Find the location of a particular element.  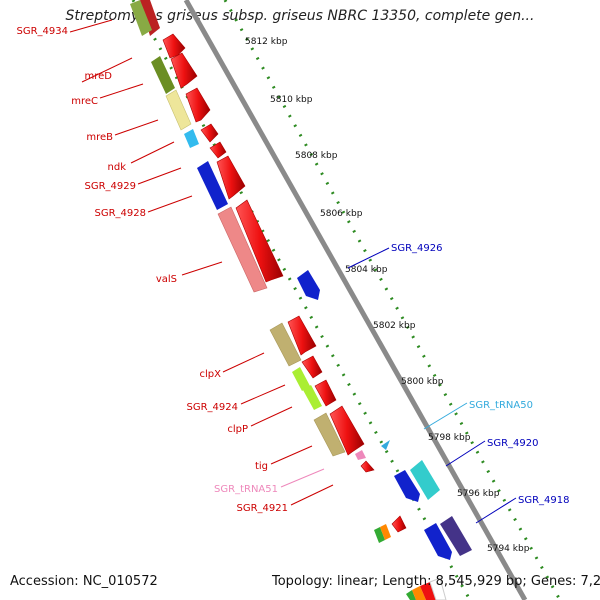

accession-text: Accession: NC_010572 is located at coordinates (84, 581).